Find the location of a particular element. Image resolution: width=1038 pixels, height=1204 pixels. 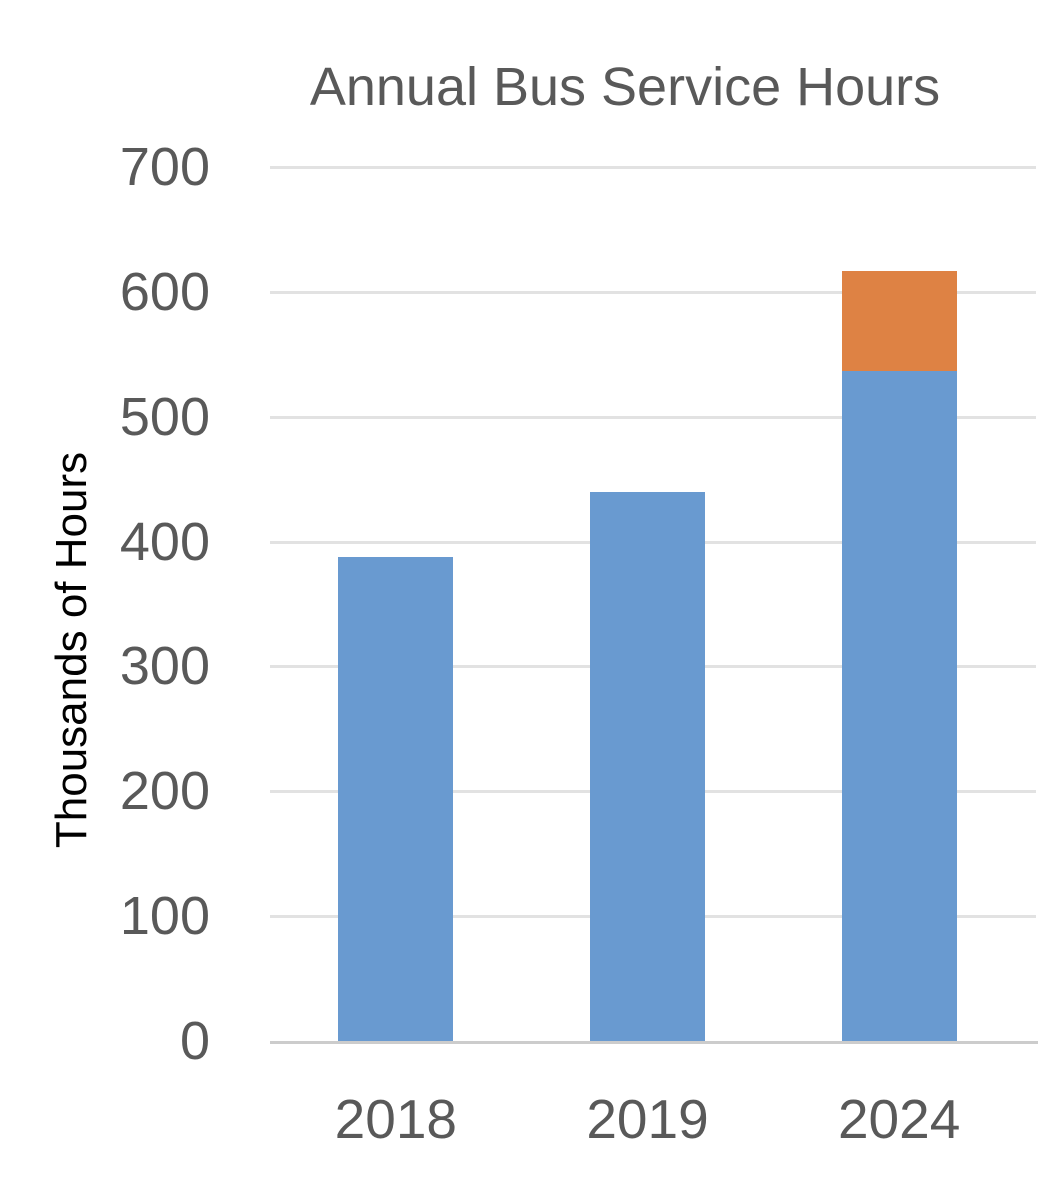

x-category-label: 2018 is located at coordinates (395, 1119).